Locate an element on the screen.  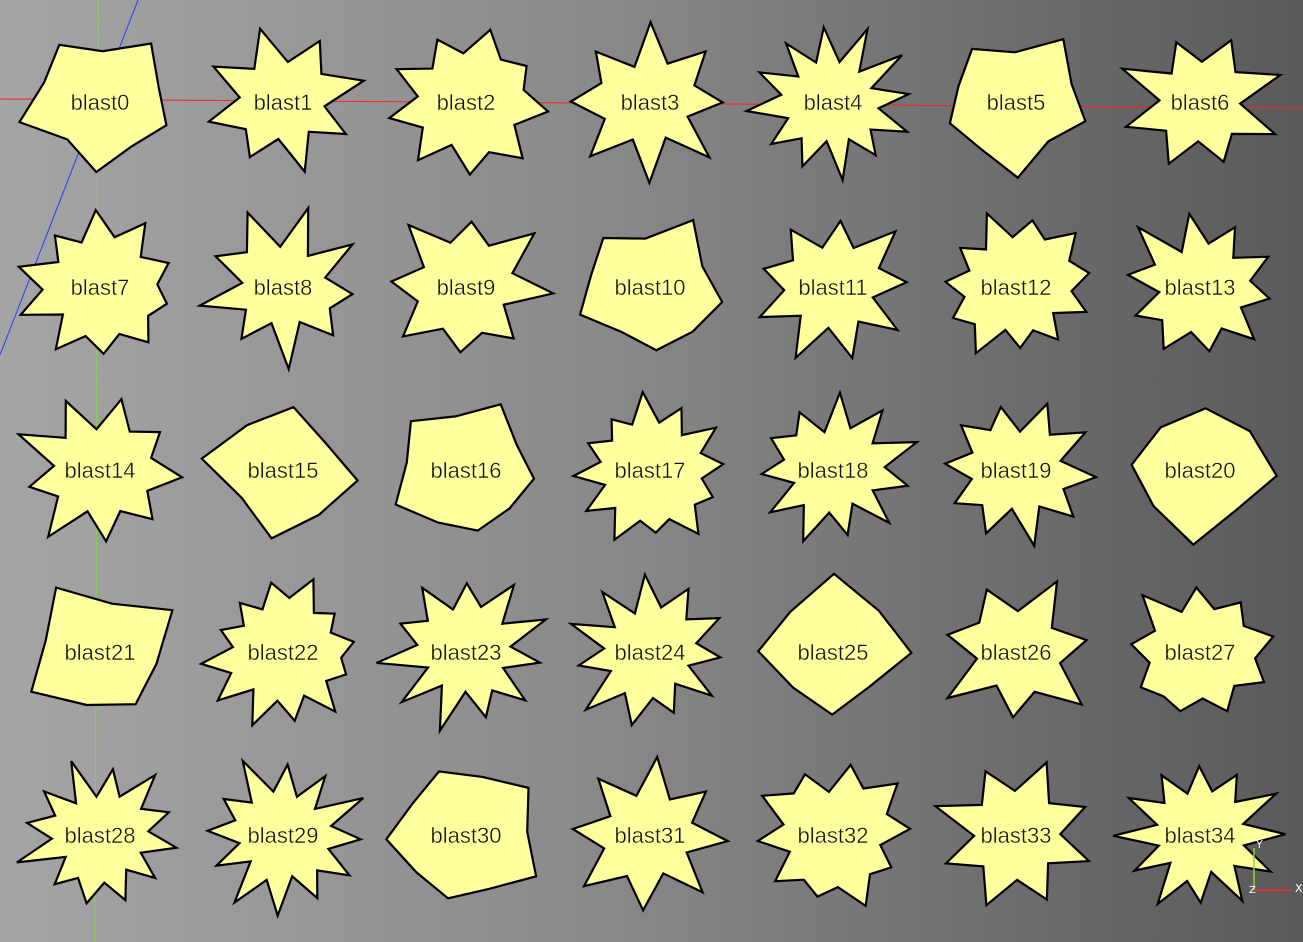
blast-label: blast34 is located at coordinates (1200, 835).